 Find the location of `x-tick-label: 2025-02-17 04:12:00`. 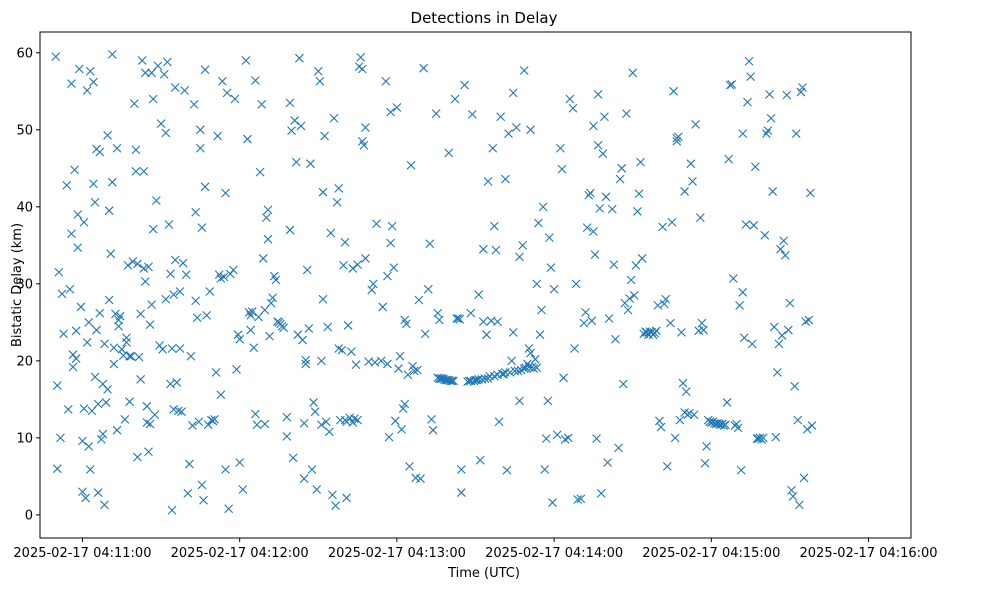

x-tick-label: 2025-02-17 04:12:00 is located at coordinates (240, 553).